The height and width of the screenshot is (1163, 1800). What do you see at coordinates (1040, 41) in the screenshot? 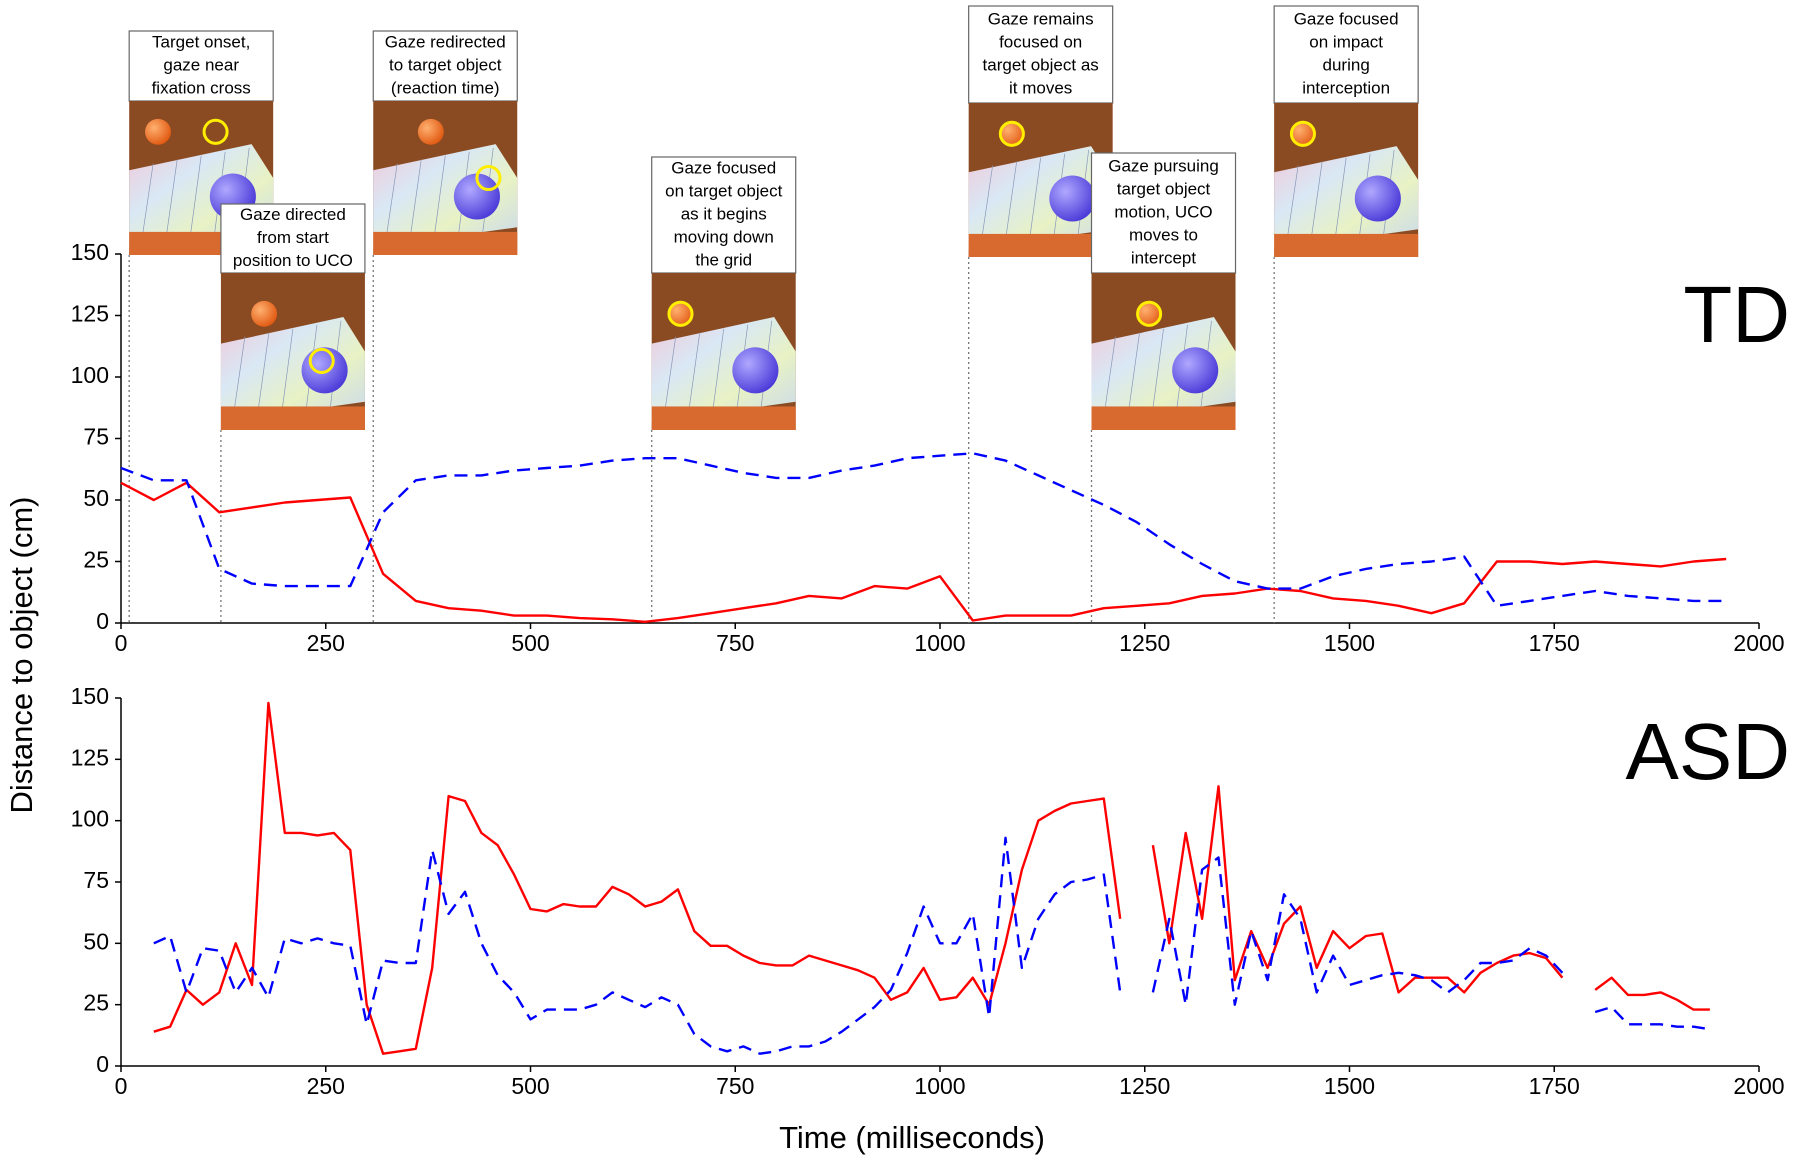
I see `caption-line: focused on` at bounding box center [1040, 41].